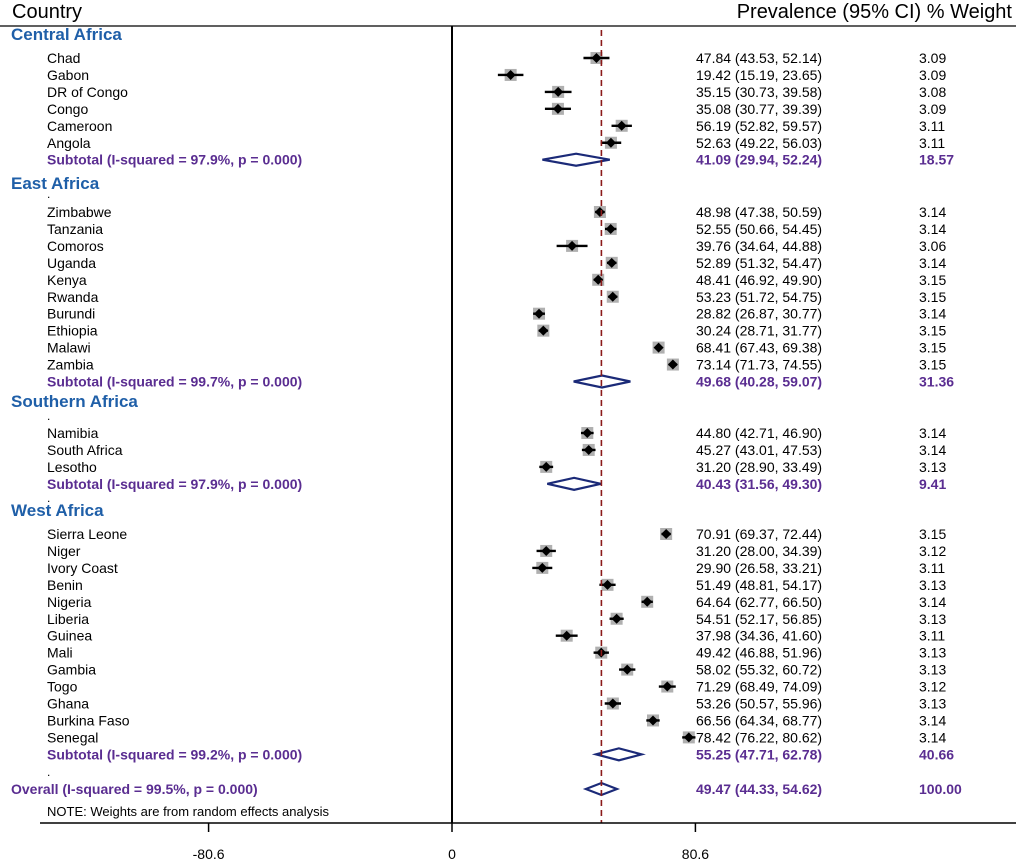 The height and width of the screenshot is (867, 1021). Describe the element at coordinates (601, 789) in the screenshot. I see `overall-diamond` at that location.